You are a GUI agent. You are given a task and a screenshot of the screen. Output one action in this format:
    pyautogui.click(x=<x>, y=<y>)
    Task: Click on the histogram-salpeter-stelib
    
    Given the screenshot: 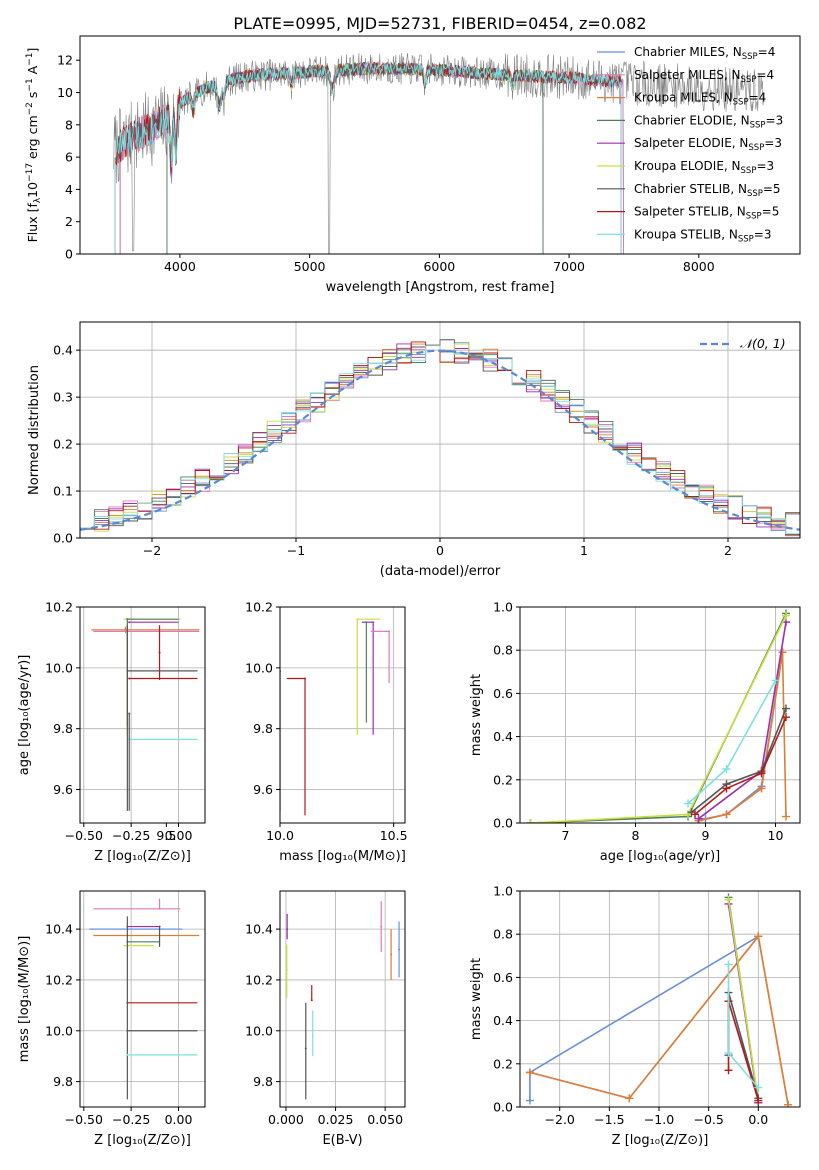 What is the action you would take?
    pyautogui.click(x=440, y=439)
    